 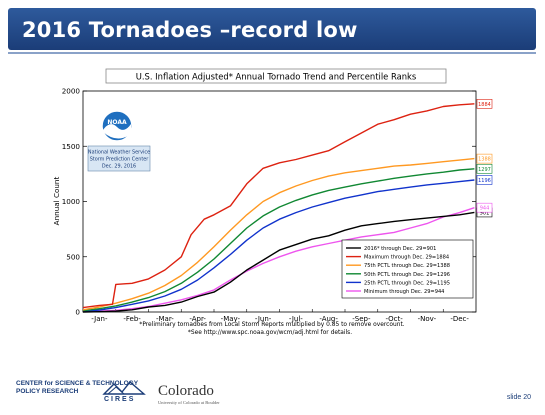 I want to click on cstpr-line1: CENTER for SCIENCE & TECHNOLOGY, so click(x=77, y=383).